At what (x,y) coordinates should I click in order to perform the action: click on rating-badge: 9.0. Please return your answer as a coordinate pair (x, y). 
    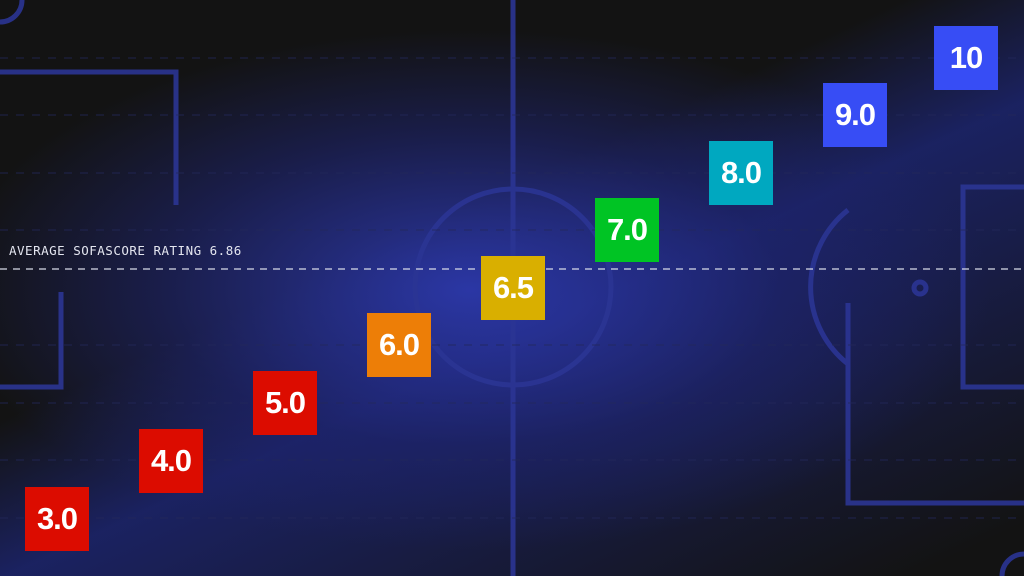
    Looking at the image, I should click on (855, 115).